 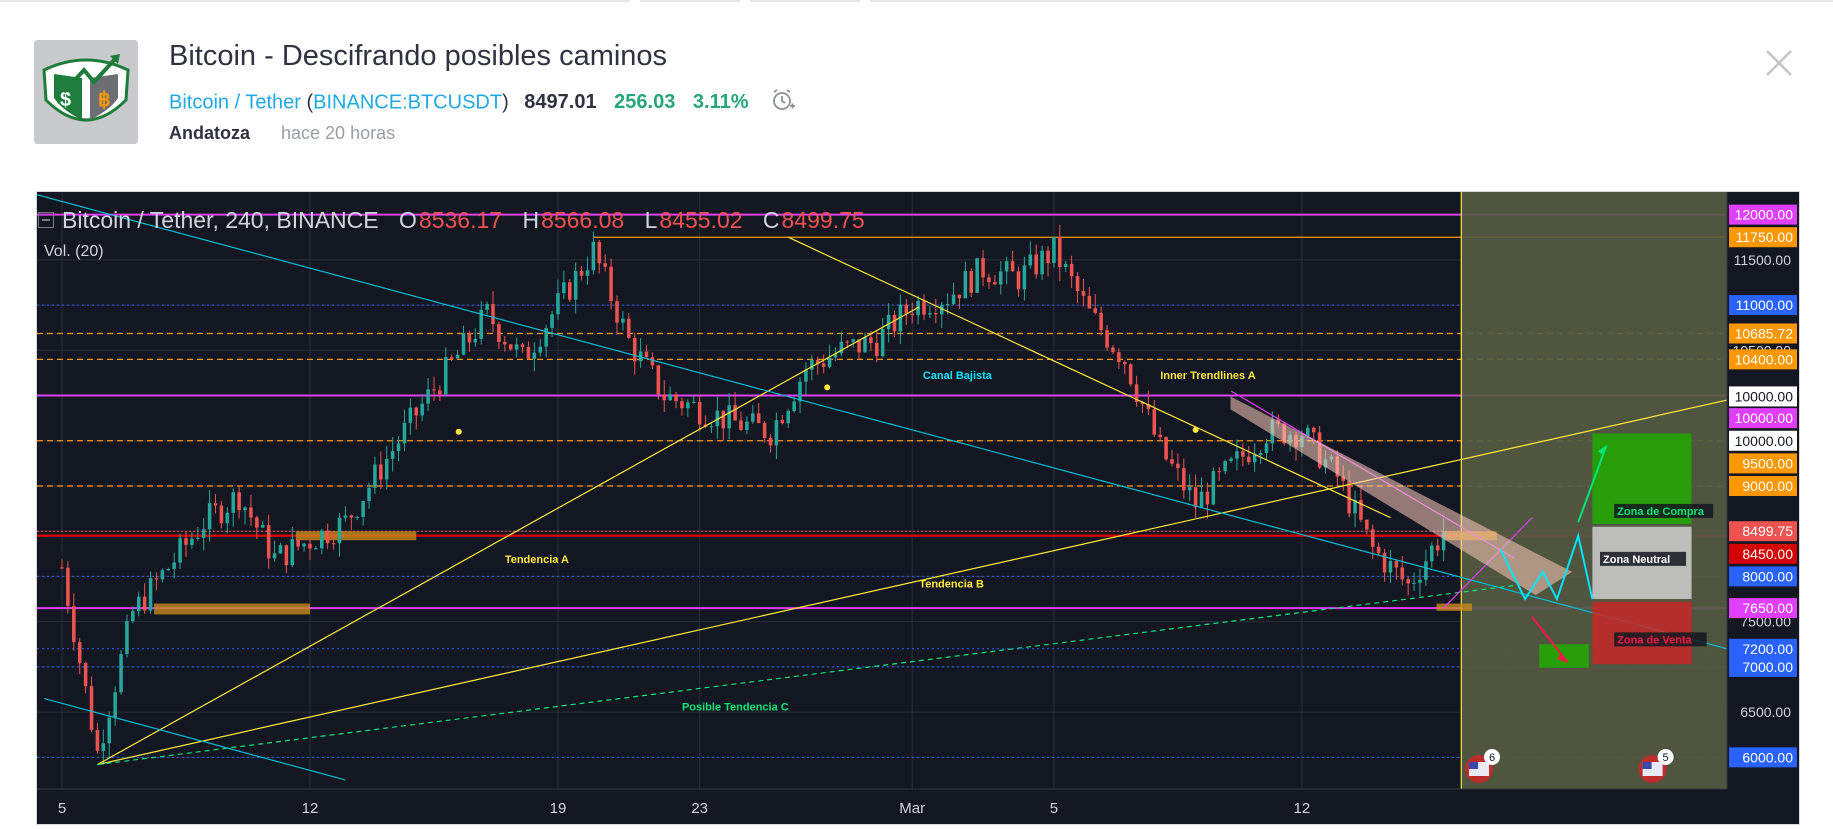 I want to click on chart-annotation: Zona Neutral, so click(x=1636, y=560).